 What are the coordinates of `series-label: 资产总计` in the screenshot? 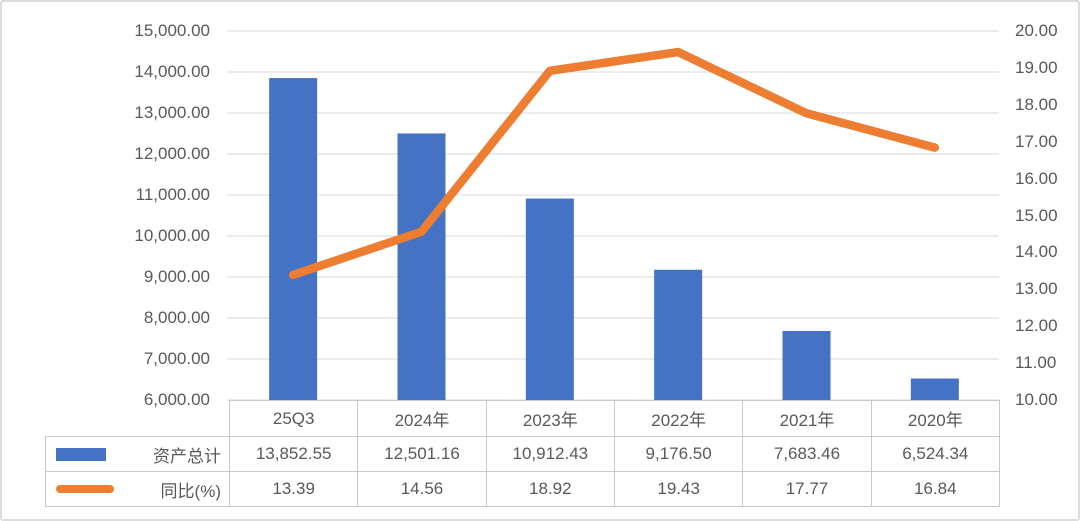 It's located at (187, 456).